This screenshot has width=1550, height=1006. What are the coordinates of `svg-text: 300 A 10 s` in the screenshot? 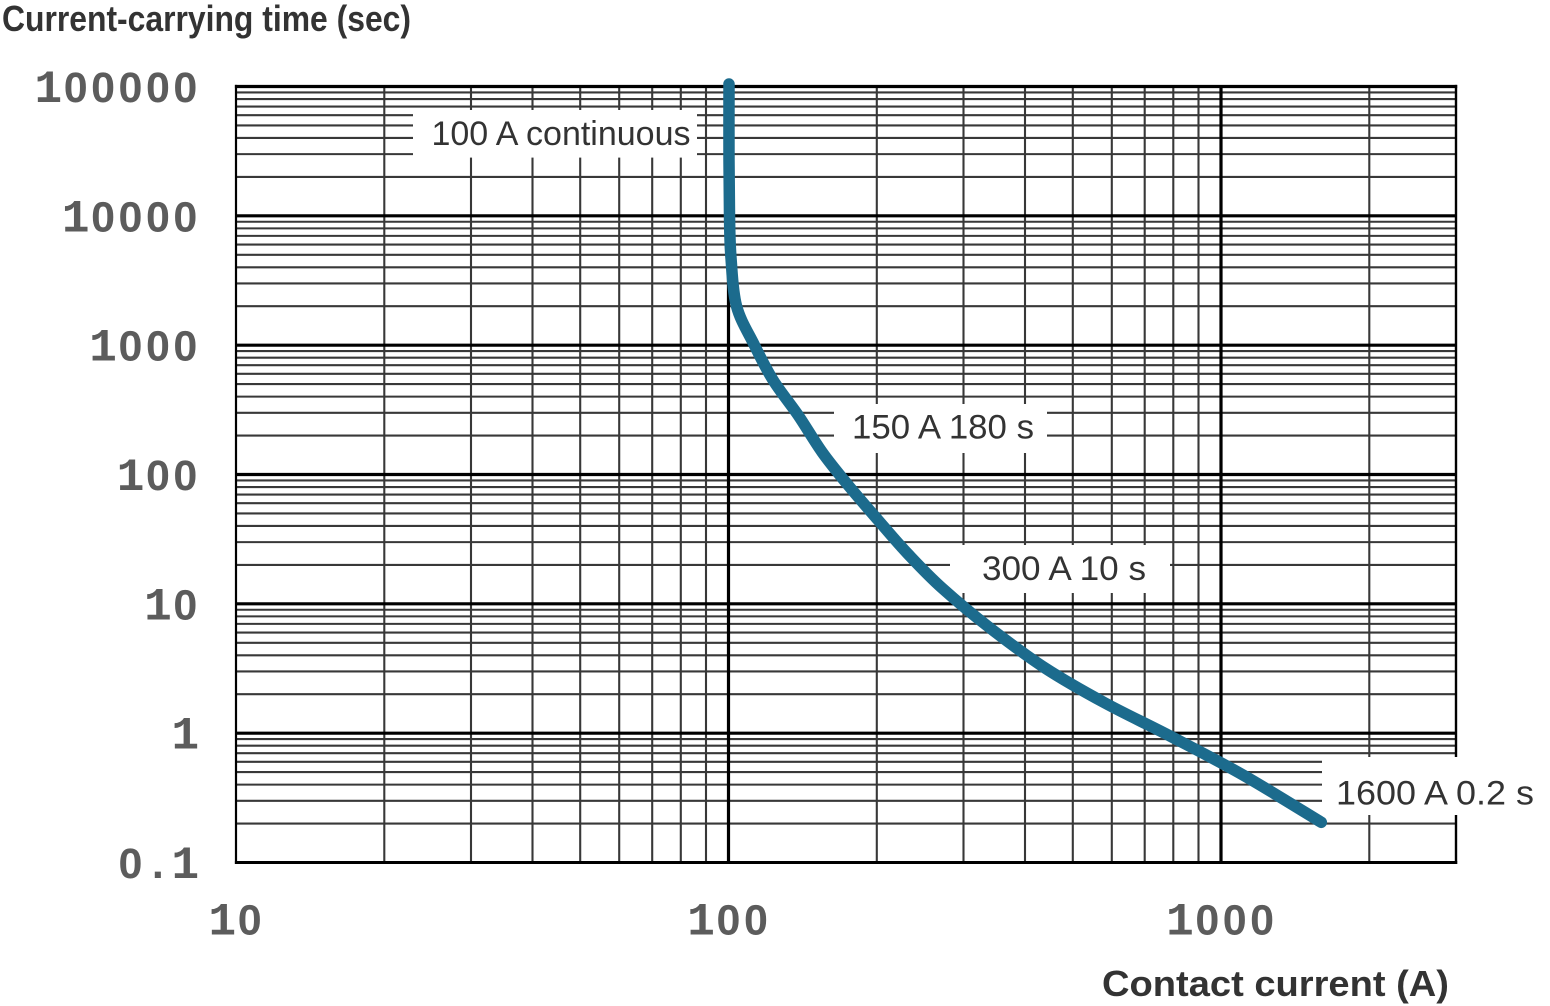 It's located at (1064, 569).